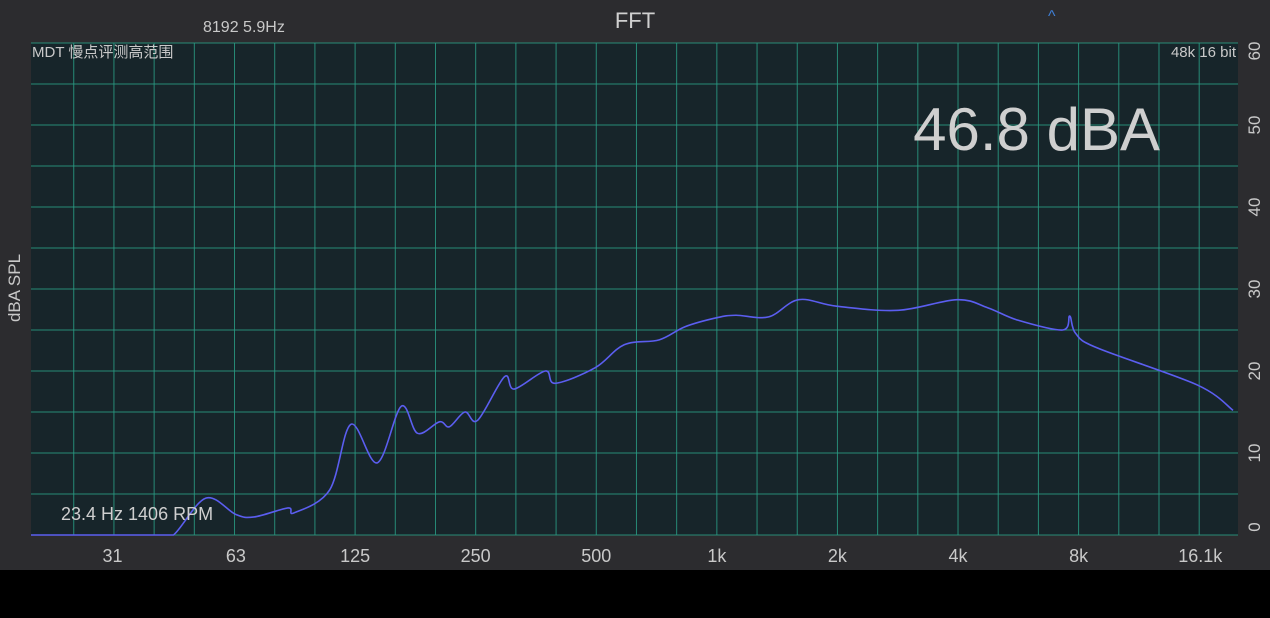 This screenshot has height=618, width=1270. I want to click on x-tick-label: 16.1k, so click(1200, 556).